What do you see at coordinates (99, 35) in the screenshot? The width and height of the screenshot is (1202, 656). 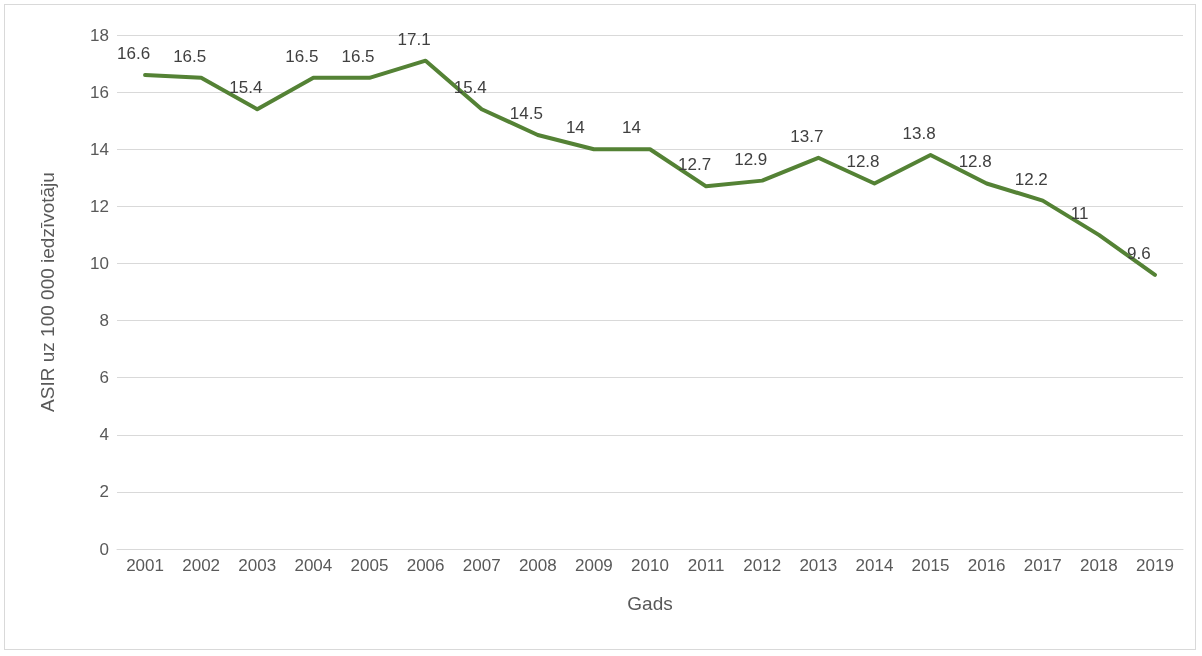 I see `y-tick-label: 18` at bounding box center [99, 35].